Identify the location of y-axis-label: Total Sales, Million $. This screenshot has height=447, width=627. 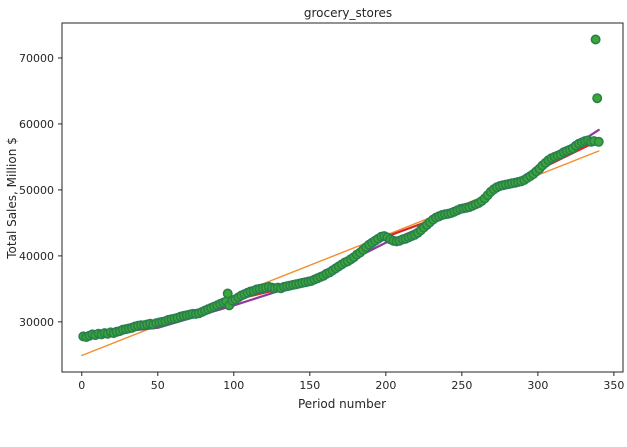
(12, 198).